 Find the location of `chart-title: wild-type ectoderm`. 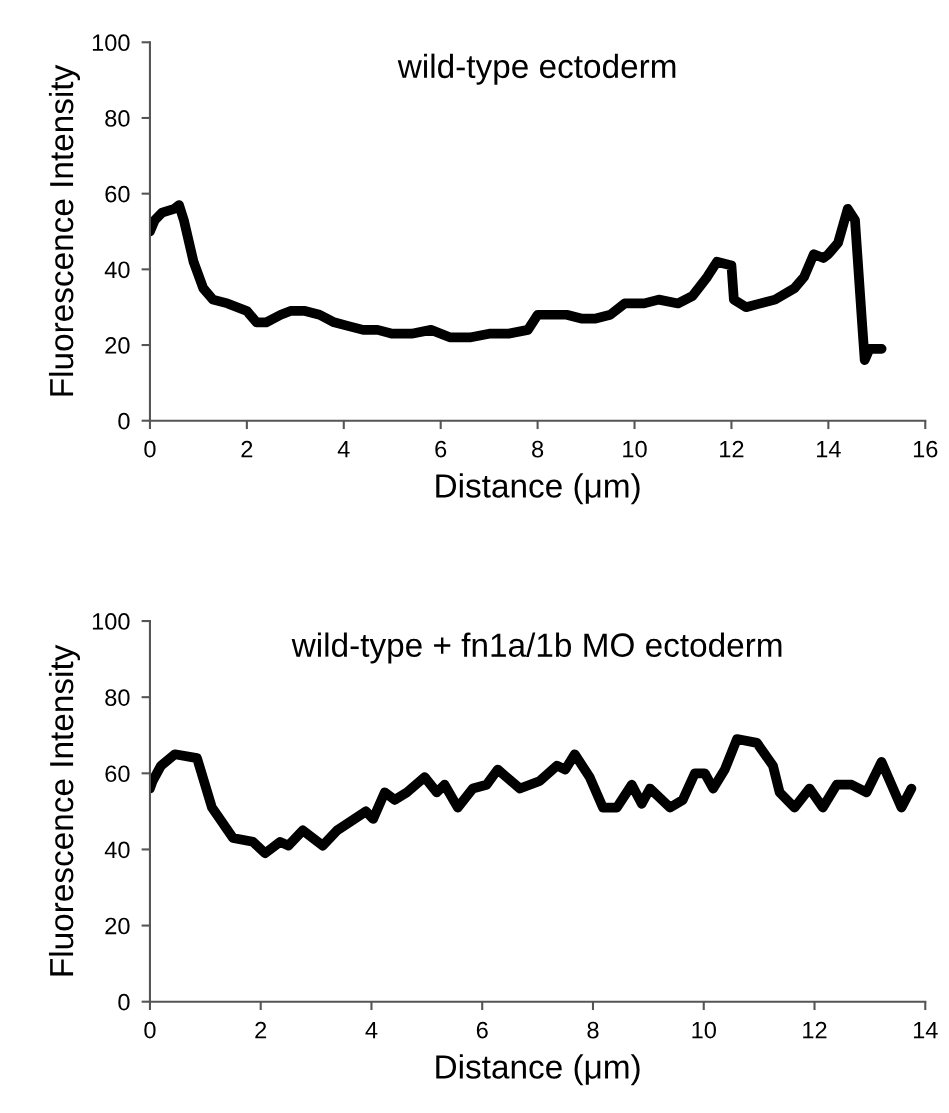

chart-title: wild-type ectoderm is located at coordinates (536, 69).